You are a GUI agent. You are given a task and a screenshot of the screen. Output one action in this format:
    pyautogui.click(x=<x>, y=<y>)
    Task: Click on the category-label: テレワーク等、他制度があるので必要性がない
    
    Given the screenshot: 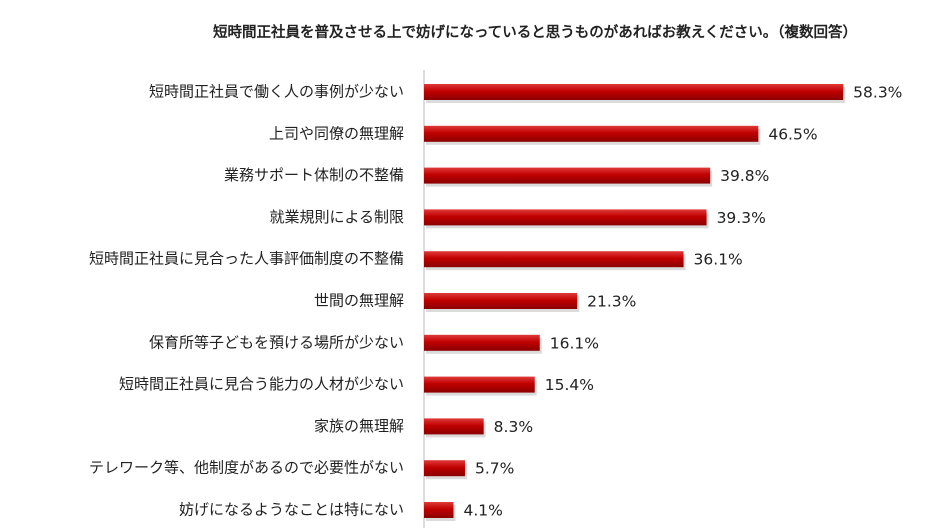 What is the action you would take?
    pyautogui.click(x=246, y=468)
    